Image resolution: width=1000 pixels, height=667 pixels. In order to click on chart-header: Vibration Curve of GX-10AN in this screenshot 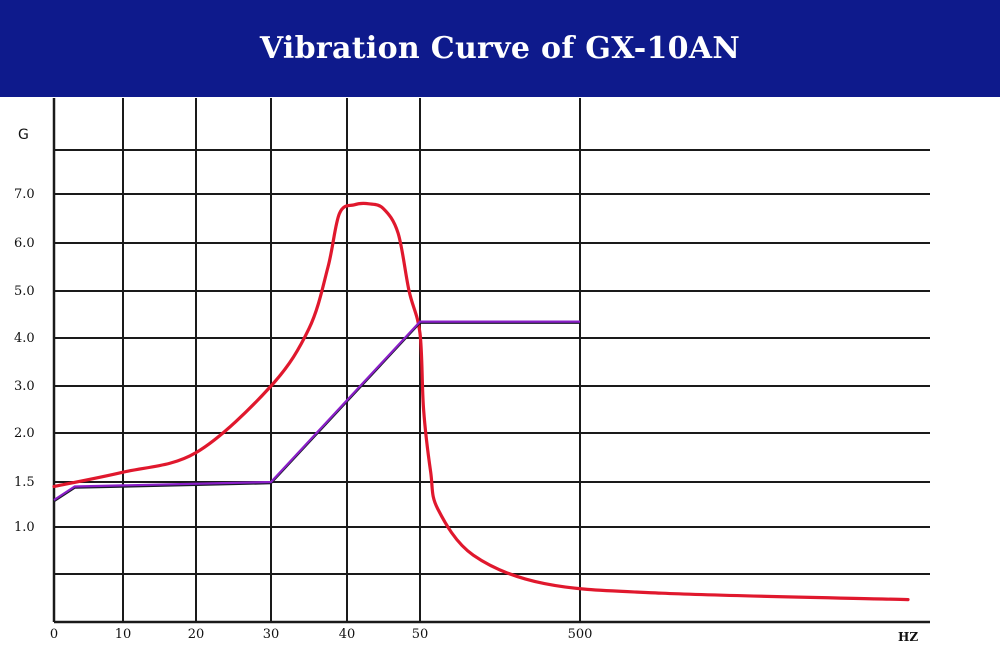, I will do `click(500, 48)`.